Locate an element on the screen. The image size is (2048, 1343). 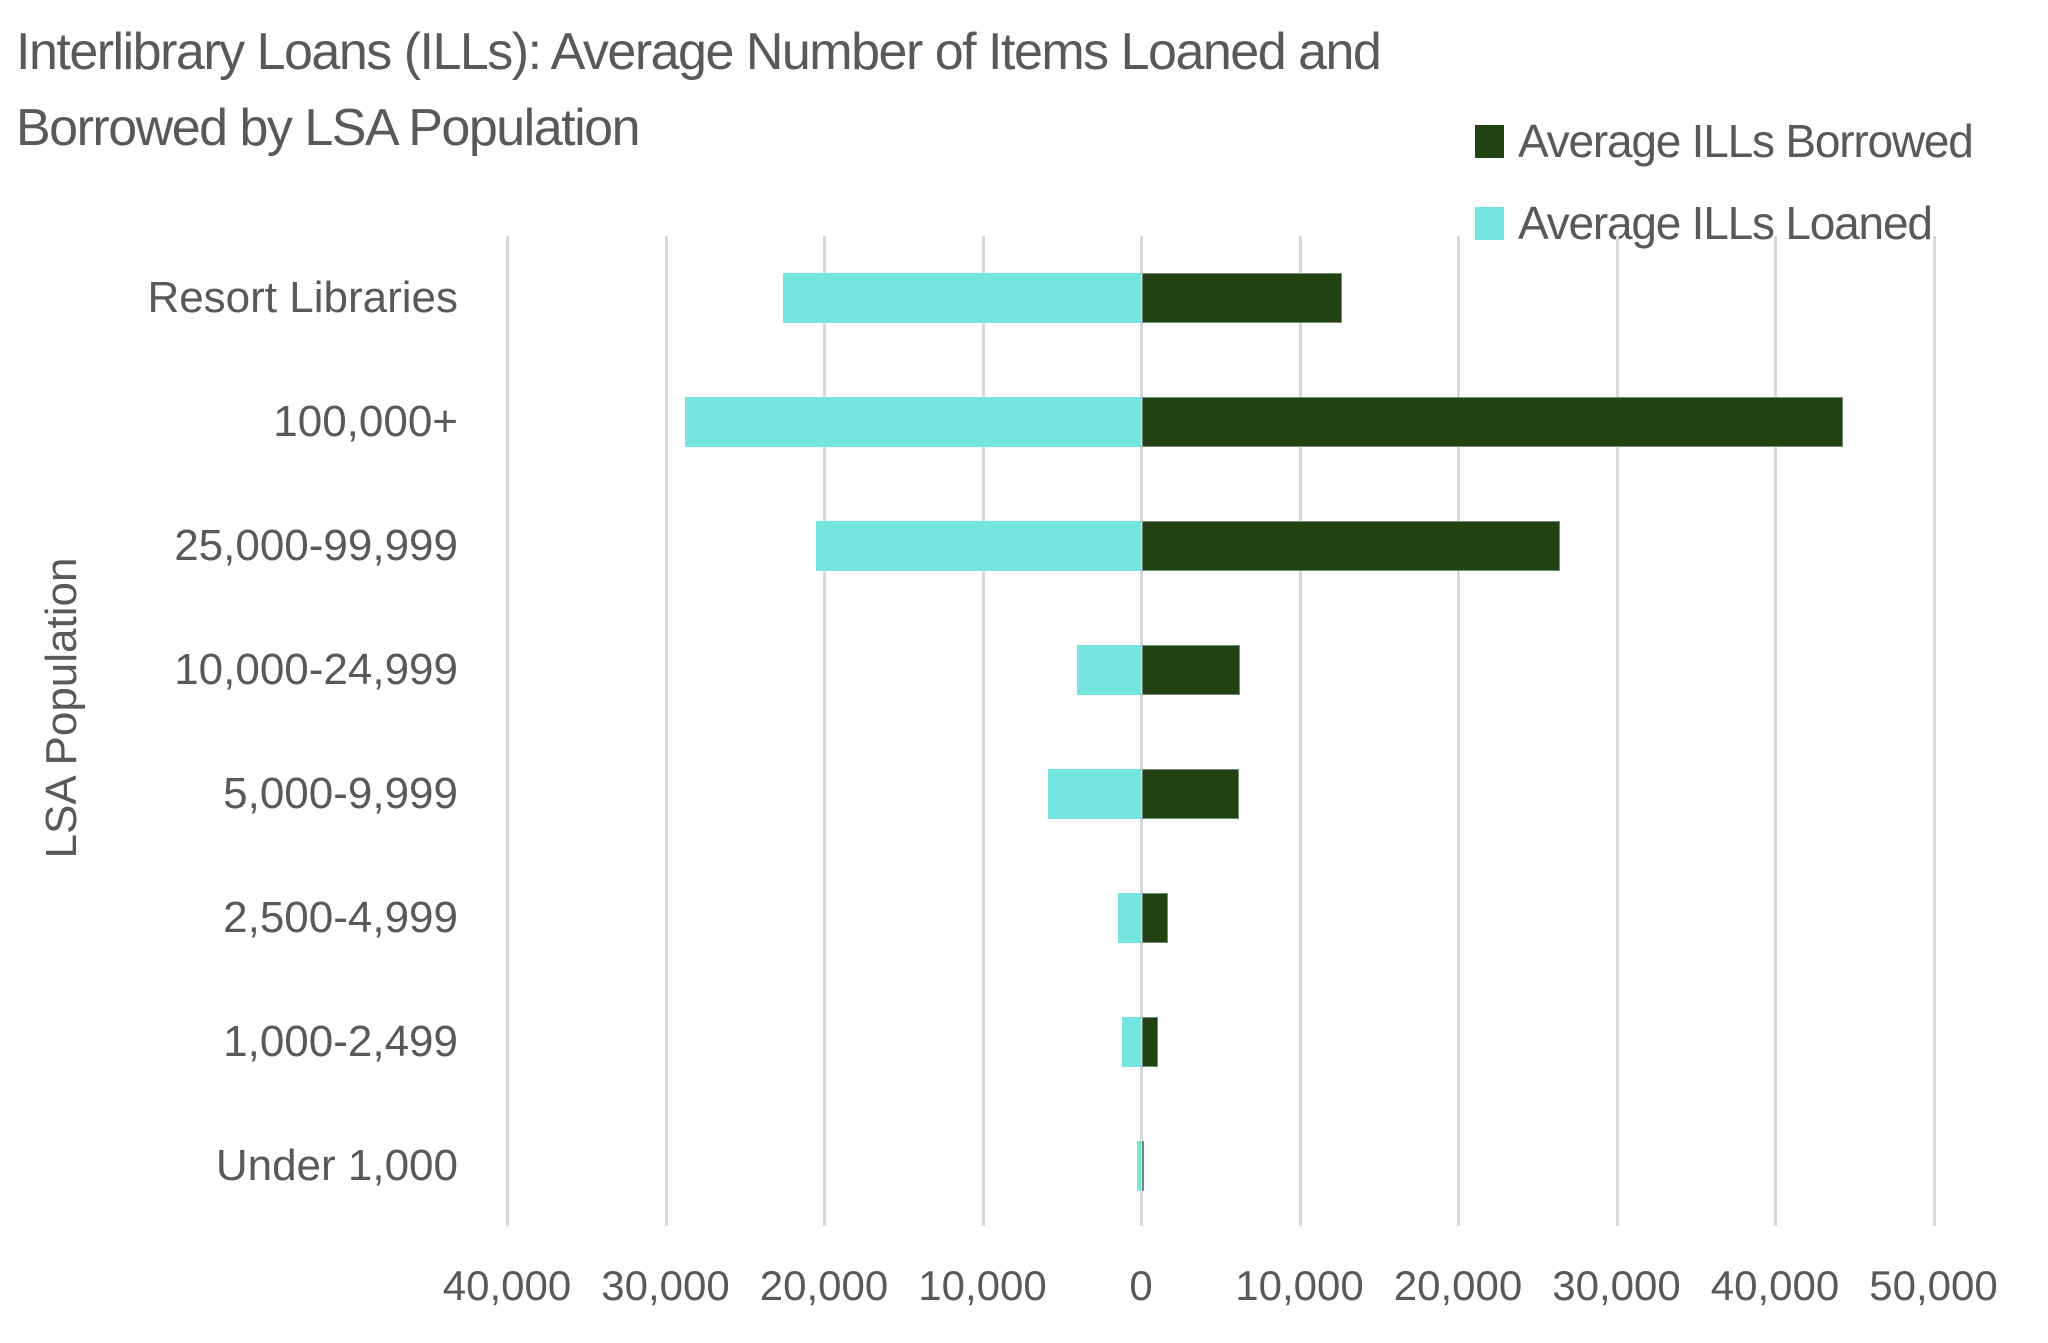
y-category-label: Resort Libraries is located at coordinates (302, 297).